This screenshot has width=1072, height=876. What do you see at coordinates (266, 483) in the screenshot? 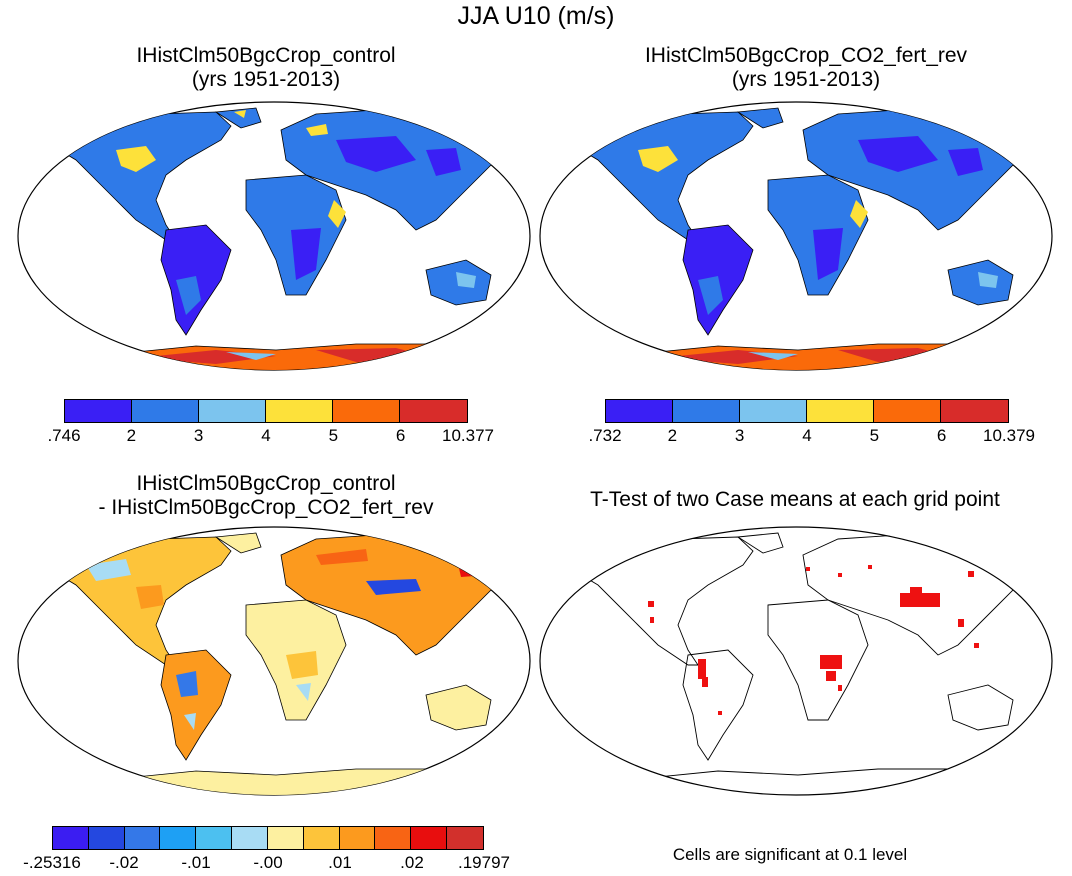
I see `panel3-title-line1: IHistClm50BgcCrop_control` at bounding box center [266, 483].